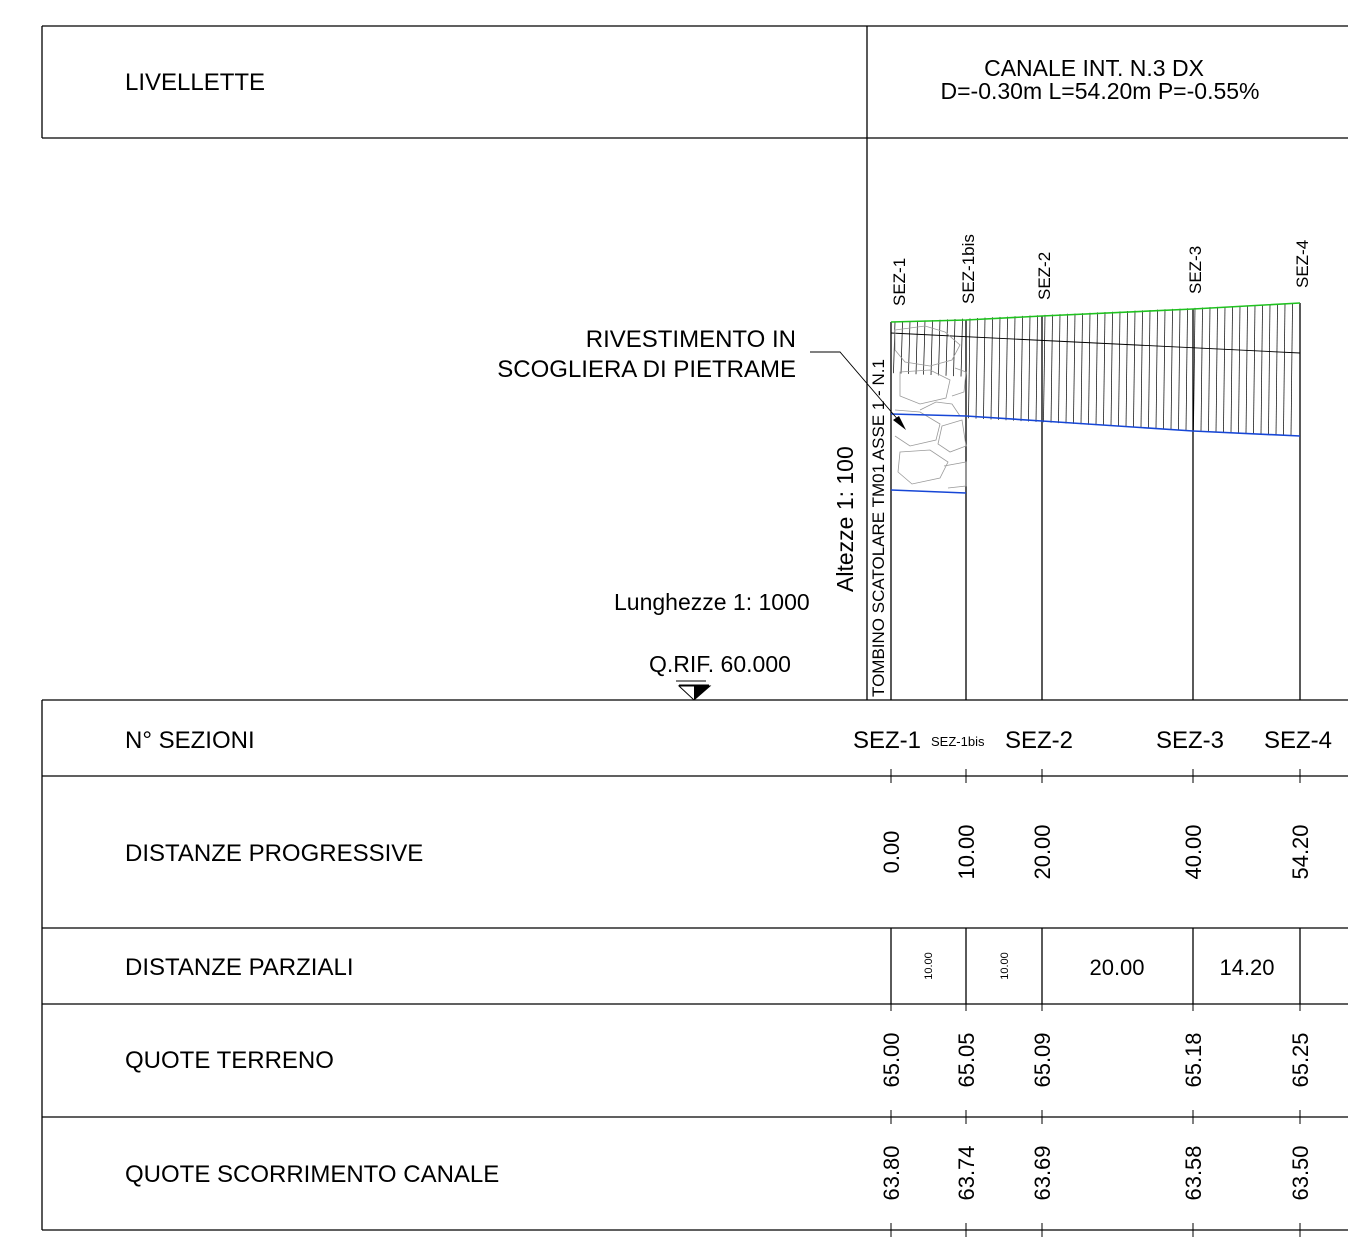  What do you see at coordinates (1042, 851) in the screenshot?
I see `progressive-cell: 20.00` at bounding box center [1042, 851].